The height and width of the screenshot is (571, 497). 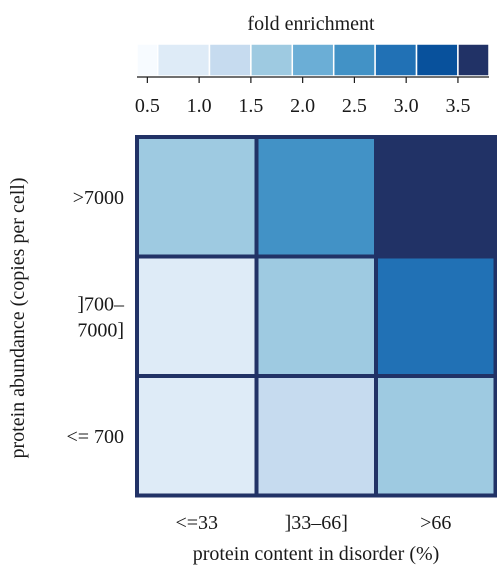 What do you see at coordinates (199, 106) in the screenshot?
I see `colorbar-tick-label: 1.0` at bounding box center [199, 106].